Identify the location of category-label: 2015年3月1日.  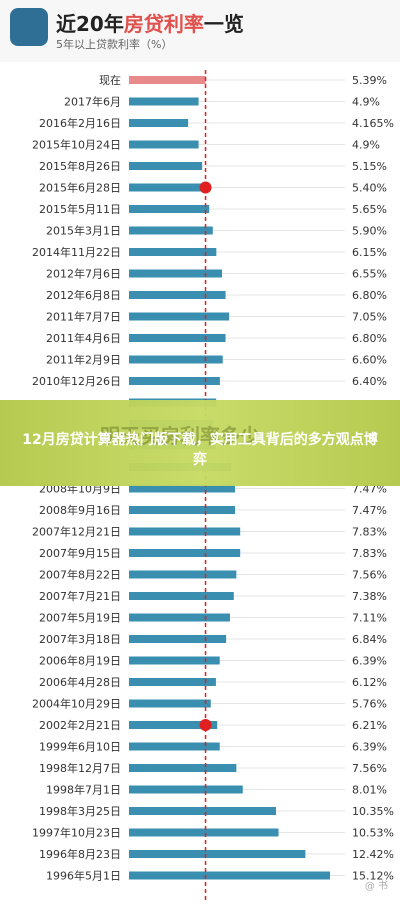
(83, 231).